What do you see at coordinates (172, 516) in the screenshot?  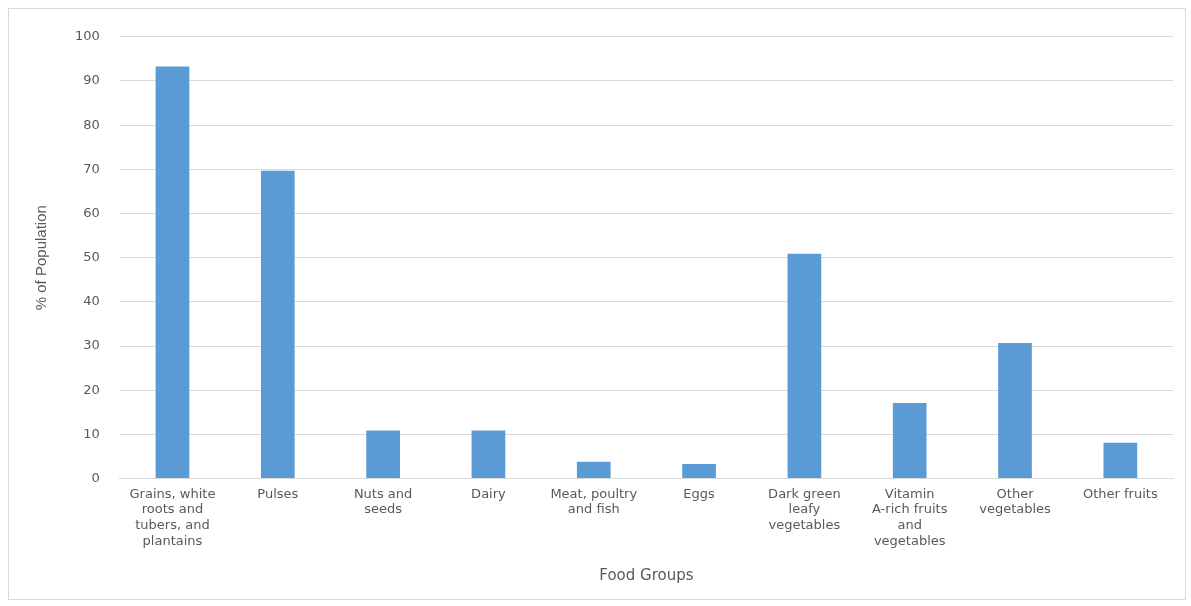 I see `x-tick-label: Grains, white roots and tubers, and plantains` at bounding box center [172, 516].